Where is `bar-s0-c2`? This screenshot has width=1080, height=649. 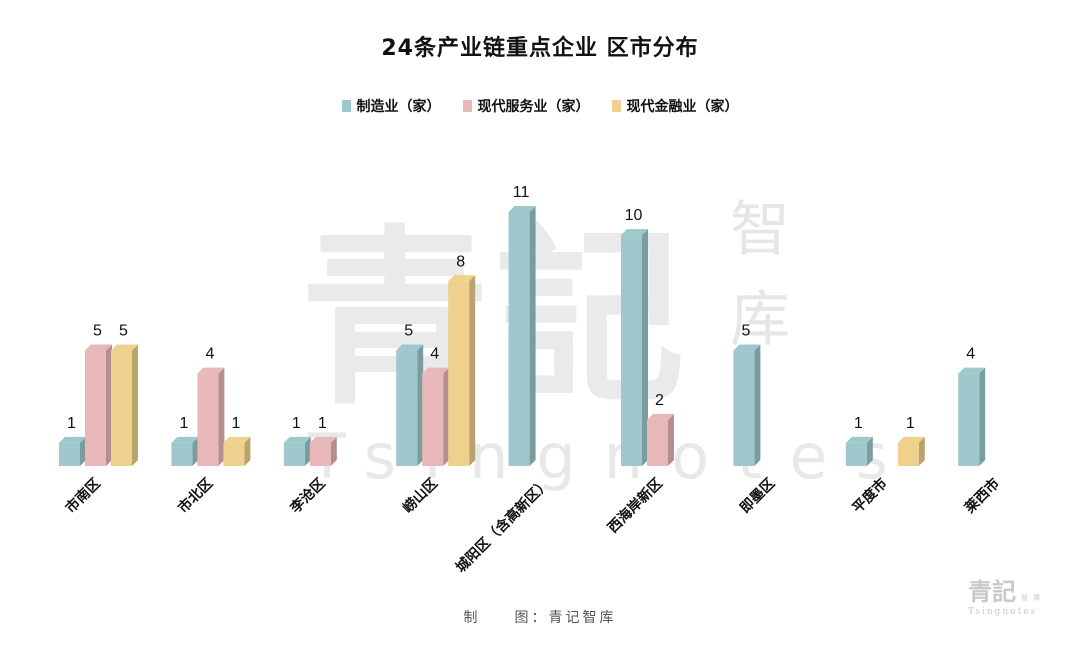
bar-s0-c2 is located at coordinates (297, 451).